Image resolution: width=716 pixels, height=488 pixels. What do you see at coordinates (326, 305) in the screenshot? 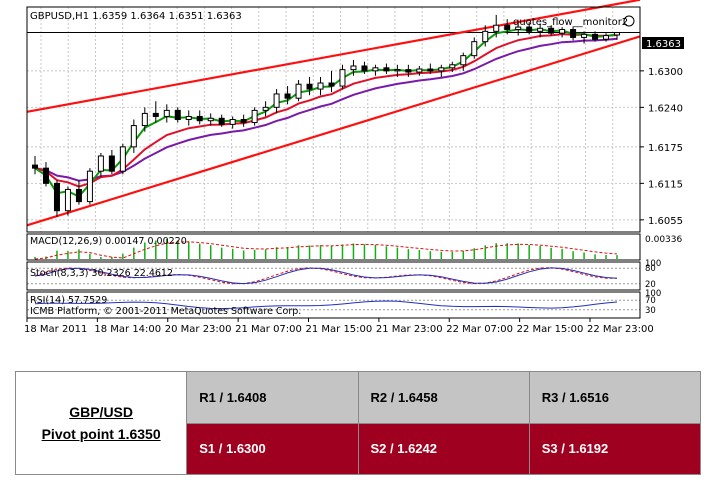
I see `rsi-line` at bounding box center [326, 305].